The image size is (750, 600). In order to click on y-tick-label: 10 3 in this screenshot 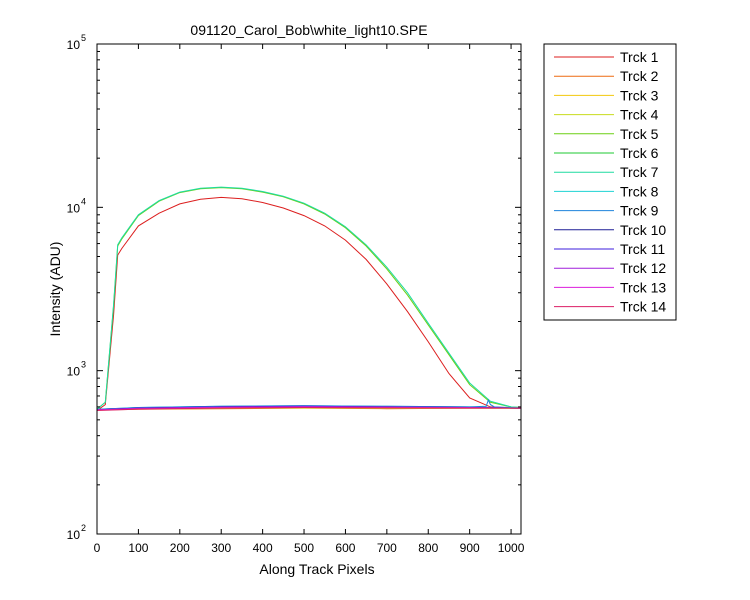, I will do `click(76, 369)`.